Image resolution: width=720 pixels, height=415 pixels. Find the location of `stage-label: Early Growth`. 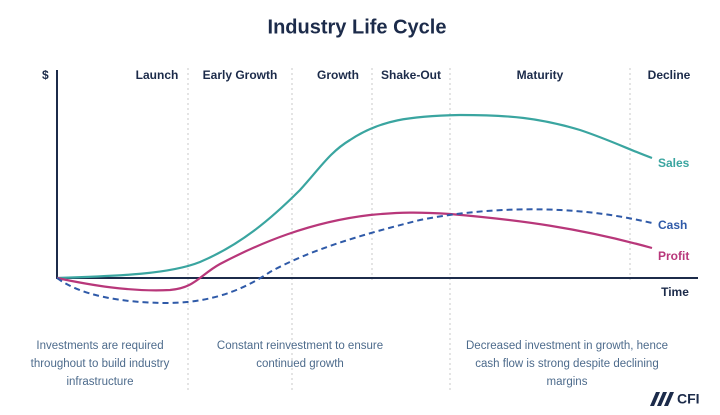

stage-label: Early Growth is located at coordinates (240, 75).